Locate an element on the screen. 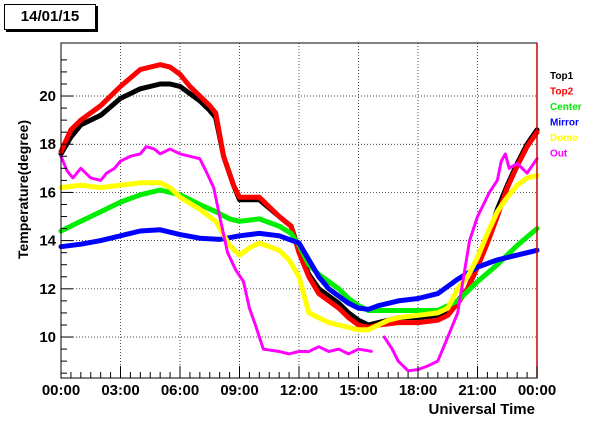 The image size is (596, 422). y-tick-label: 18 is located at coordinates (47, 144).